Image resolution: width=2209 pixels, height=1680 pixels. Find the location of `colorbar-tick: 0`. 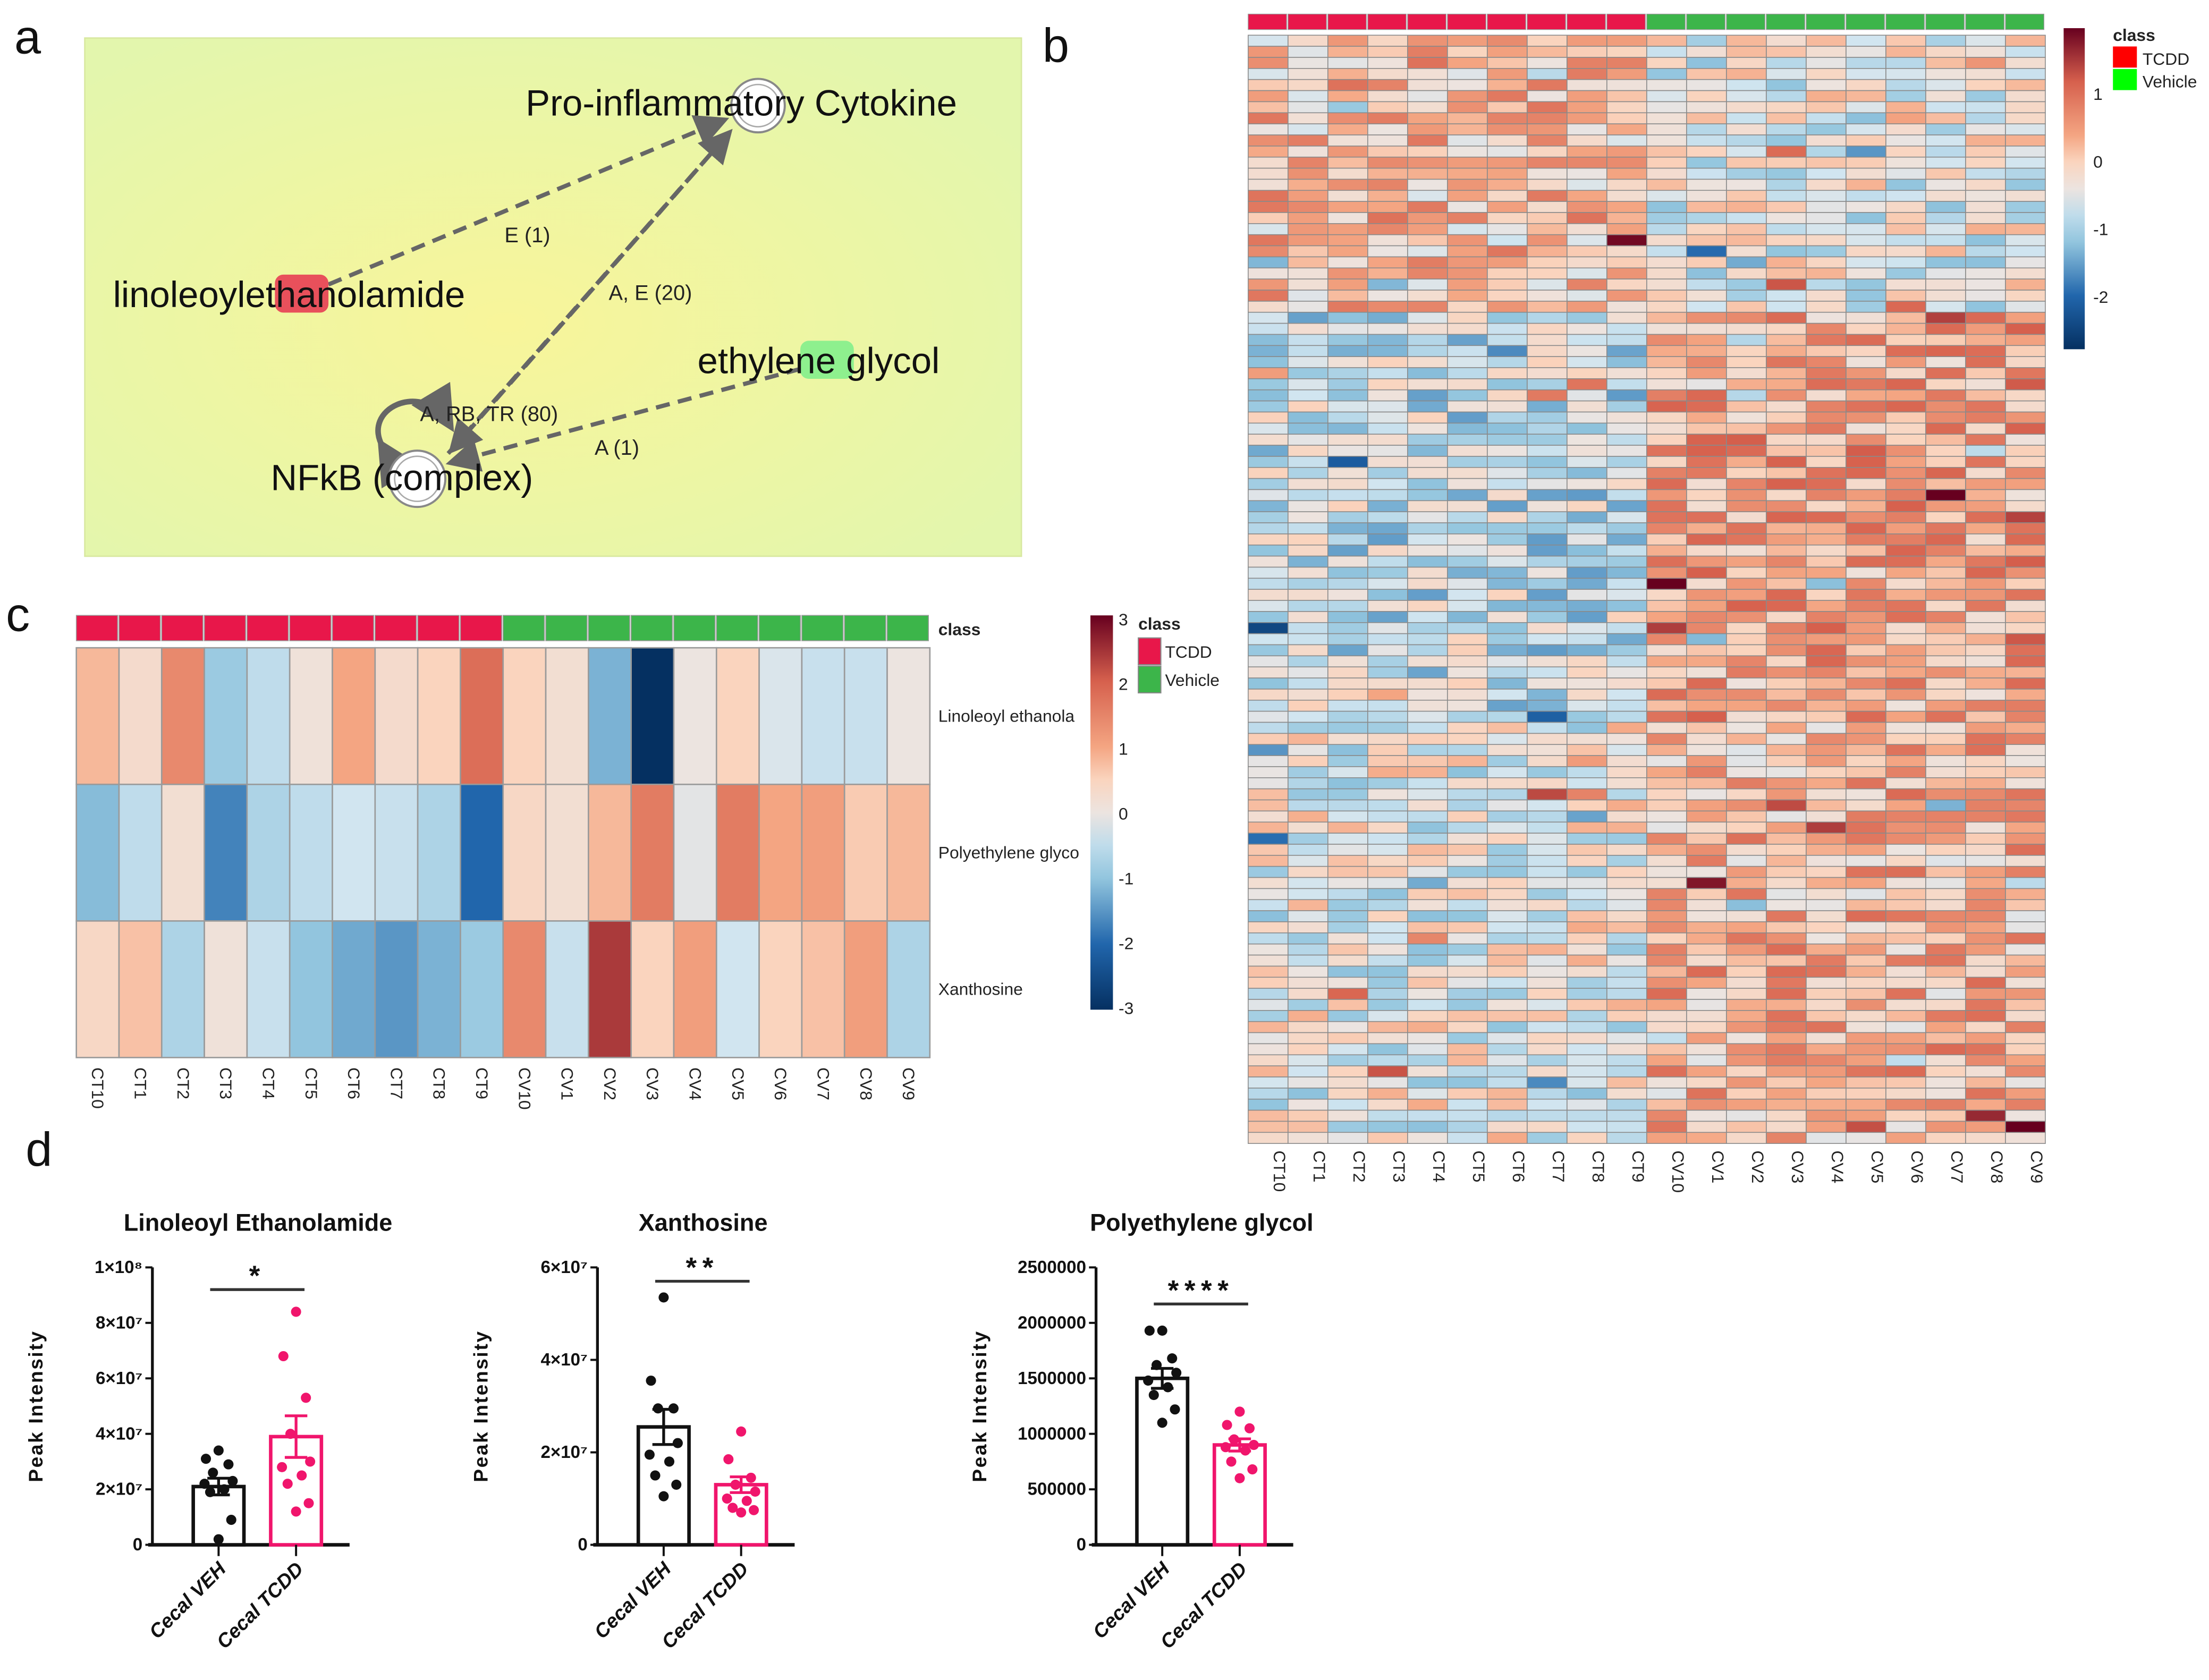

colorbar-tick: 0 is located at coordinates (1123, 814).